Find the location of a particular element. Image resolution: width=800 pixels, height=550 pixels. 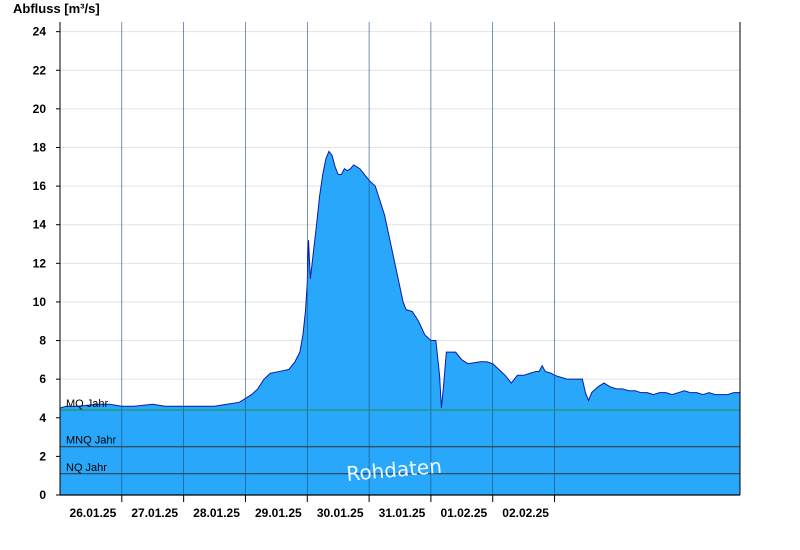

y-tick-label: 24 is located at coordinates (40, 32).